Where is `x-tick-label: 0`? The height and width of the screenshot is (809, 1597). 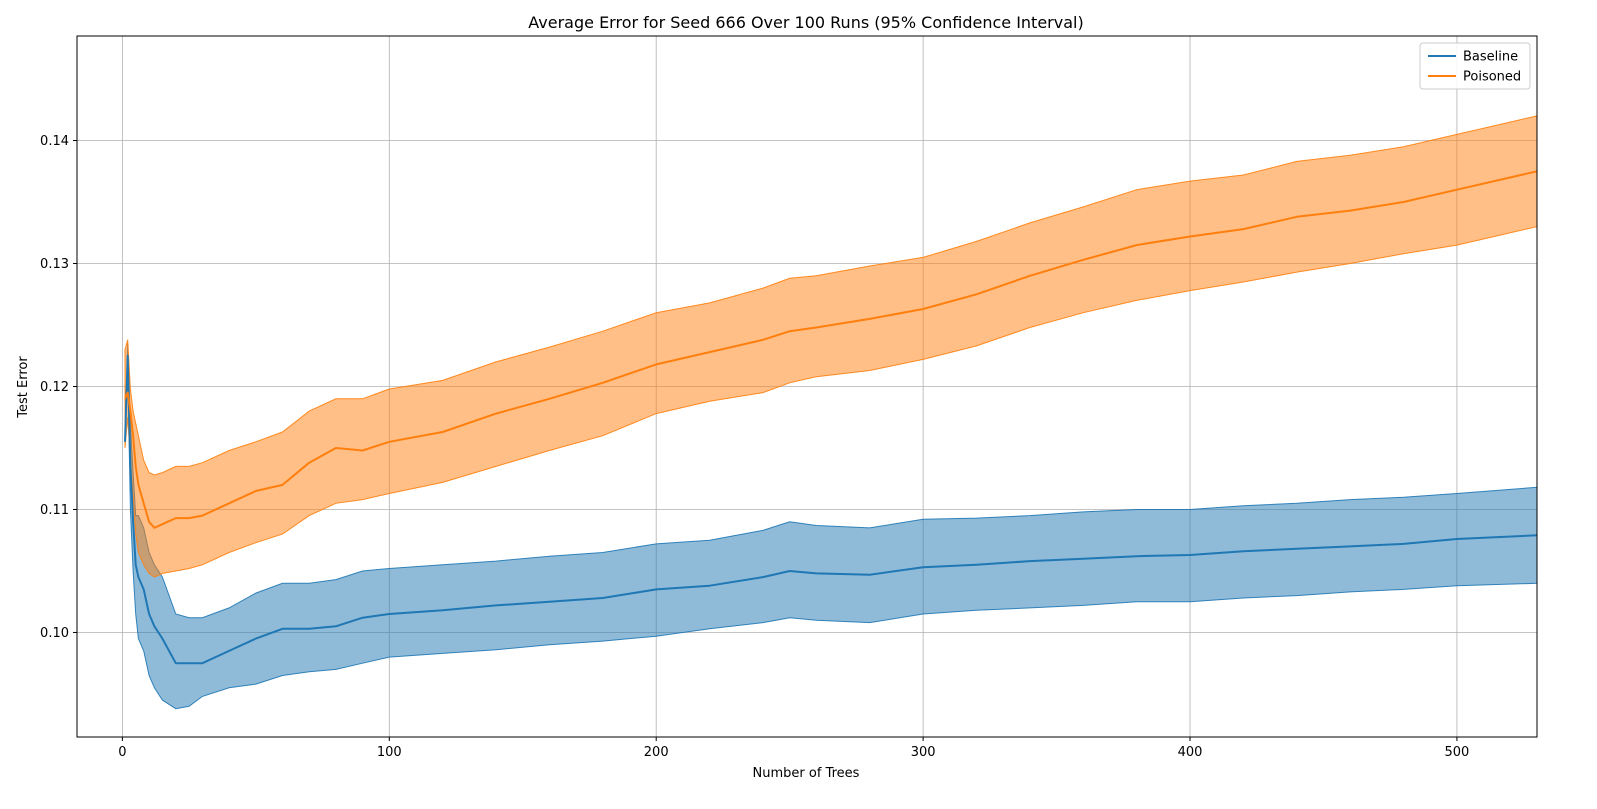 x-tick-label: 0 is located at coordinates (122, 752).